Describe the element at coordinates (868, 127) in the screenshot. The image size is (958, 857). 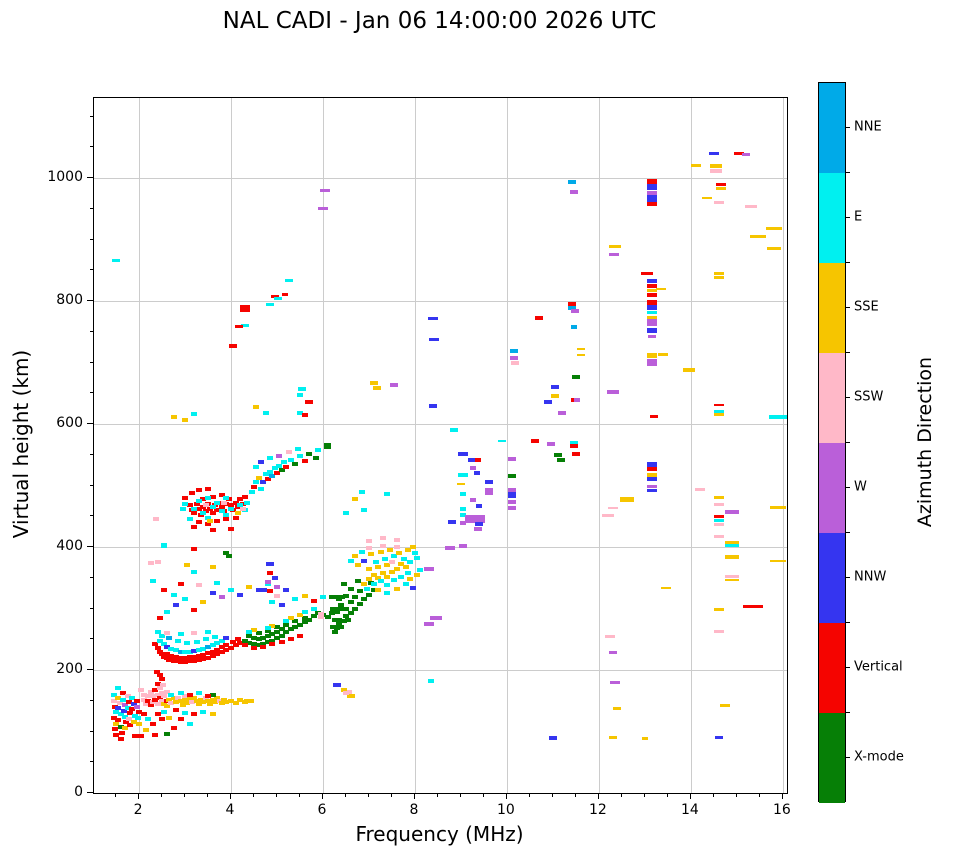
I see `colorbar-label-nne: NNE` at that location.